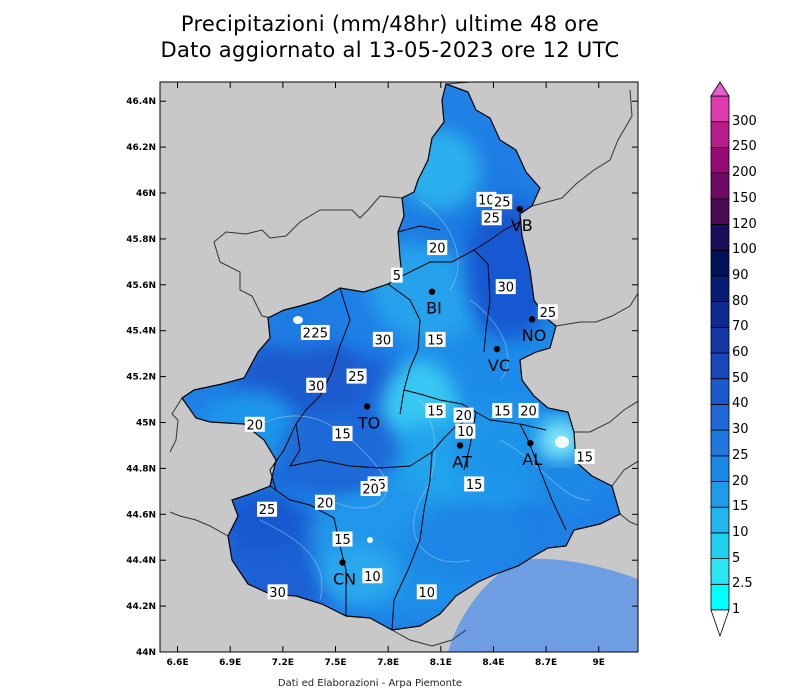  Describe the element at coordinates (390, 24) in the screenshot. I see `map-title: Precipitazioni (mm/48hr) ultime 48 ore` at that location.